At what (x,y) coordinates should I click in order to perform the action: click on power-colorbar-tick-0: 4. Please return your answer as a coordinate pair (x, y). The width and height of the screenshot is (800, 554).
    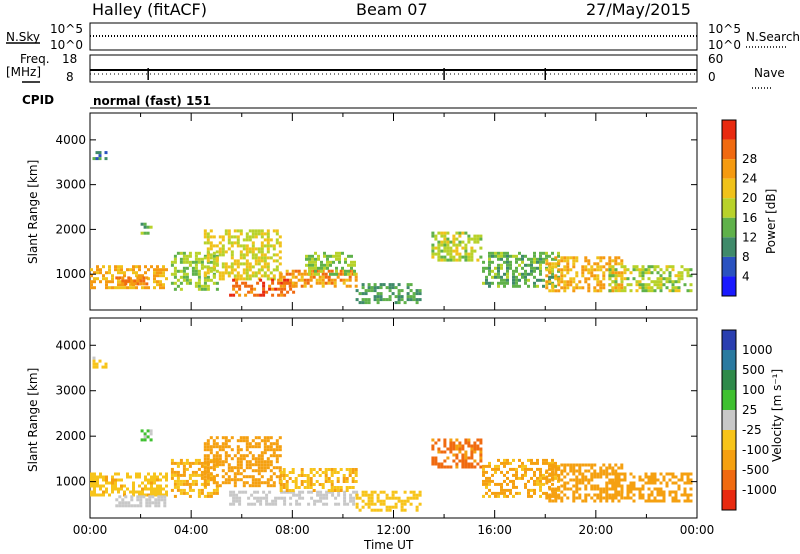
    Looking at the image, I should click on (746, 276).